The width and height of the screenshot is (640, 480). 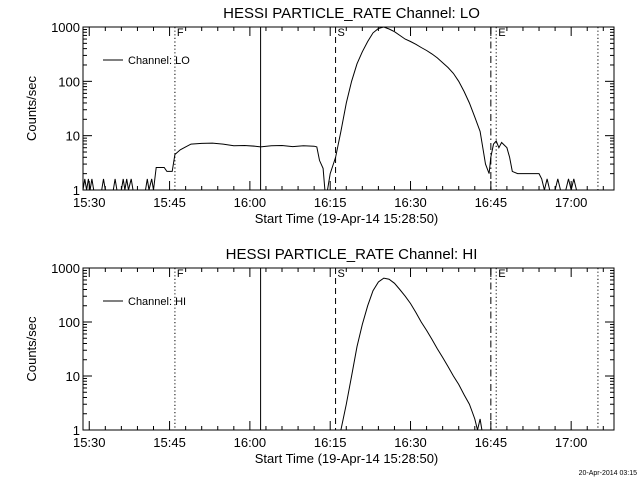 What do you see at coordinates (351, 13) in the screenshot?
I see `chart-title: HESSI PARTICLE_RATE Channel: LO` at bounding box center [351, 13].